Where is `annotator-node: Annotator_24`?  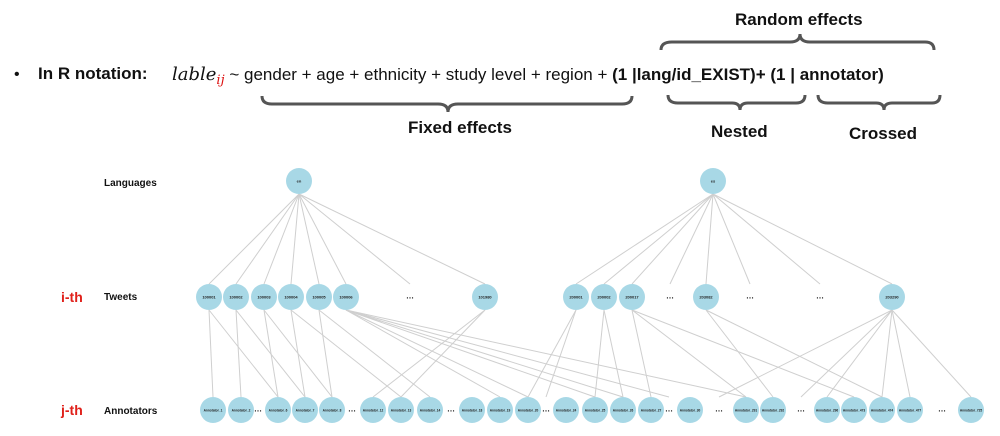 annotator-node: Annotator_24 is located at coordinates (566, 410).